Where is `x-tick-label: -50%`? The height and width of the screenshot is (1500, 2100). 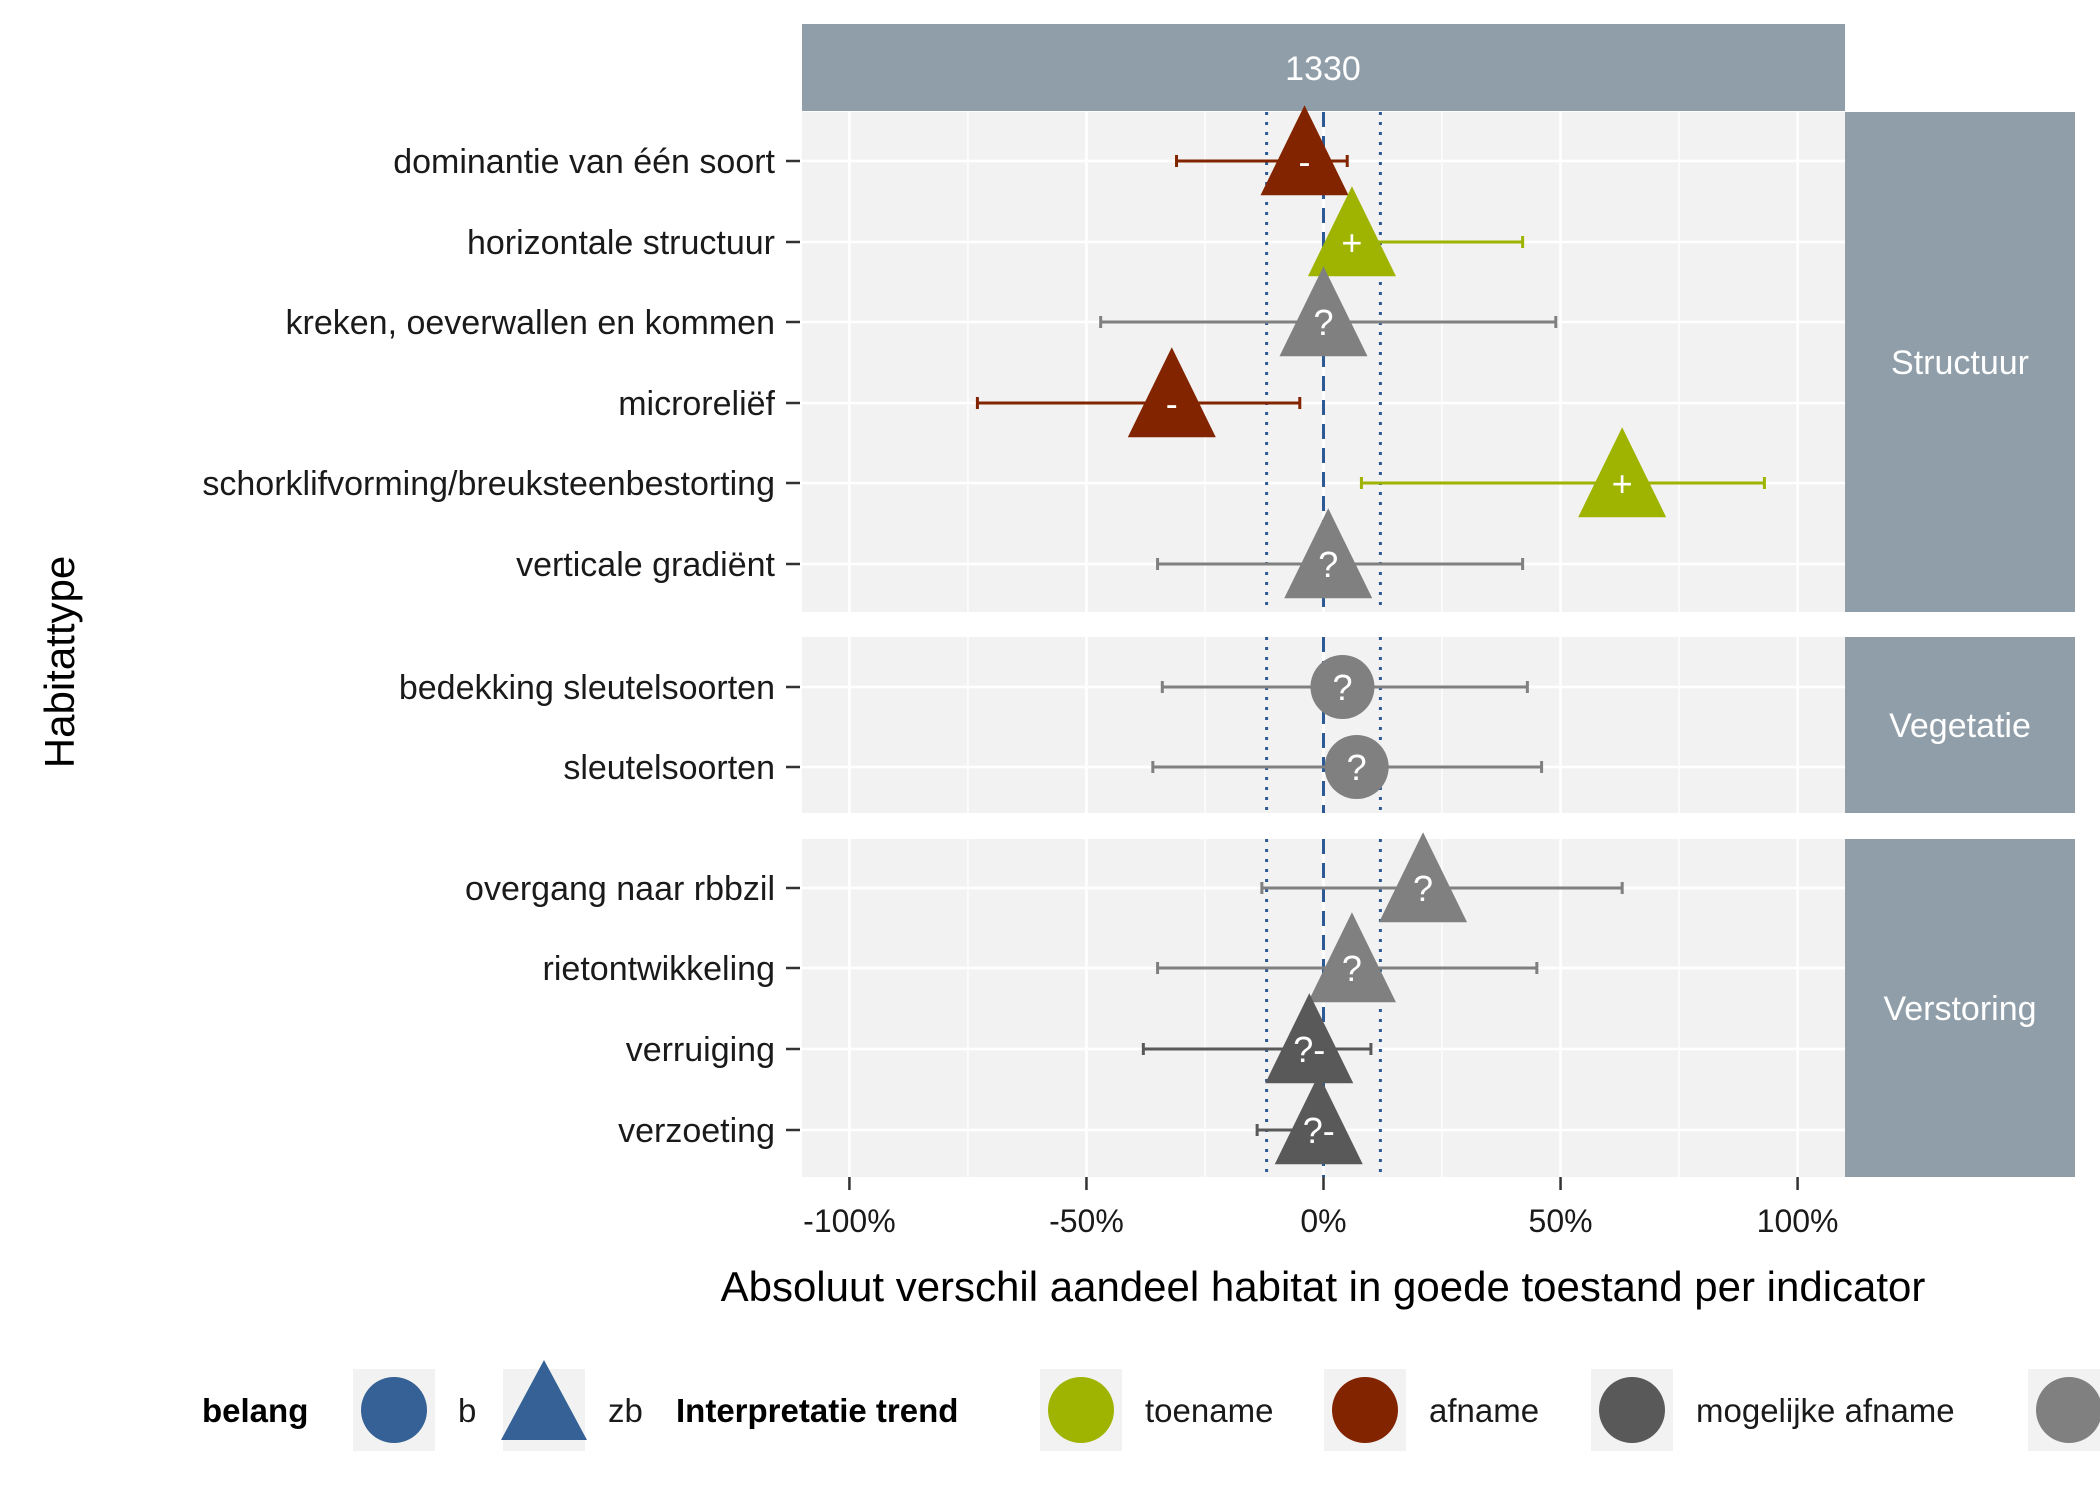 x-tick-label: -50% is located at coordinates (1086, 1221).